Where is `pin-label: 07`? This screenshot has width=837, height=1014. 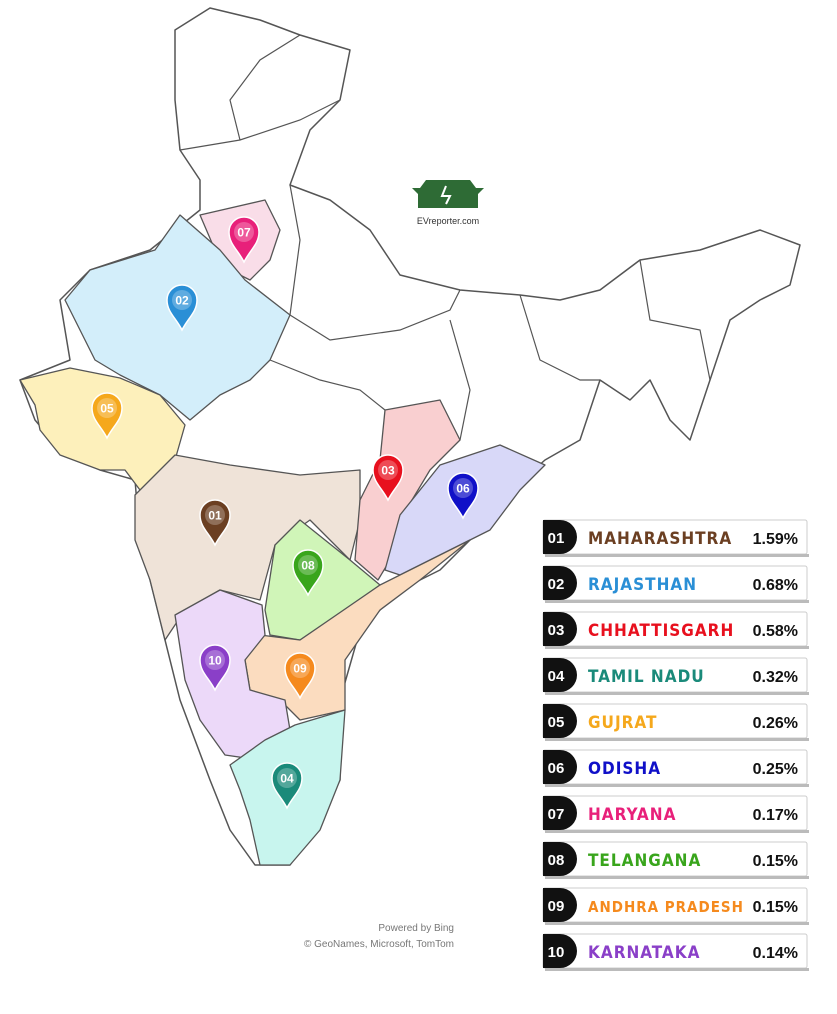 pin-label: 07 is located at coordinates (244, 233).